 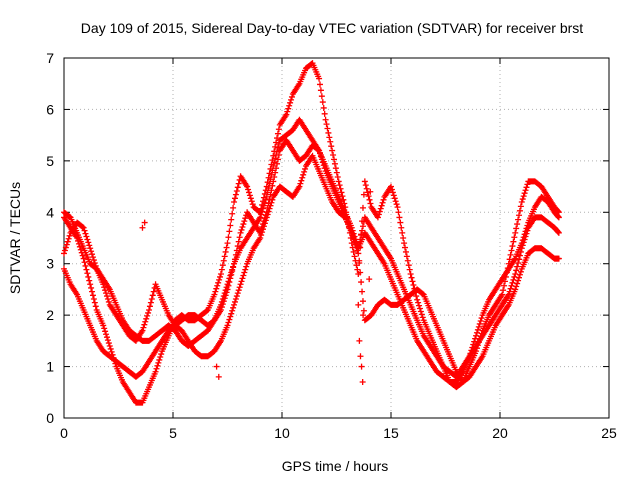 I want to click on y-tick-label: 0, so click(x=50, y=418).